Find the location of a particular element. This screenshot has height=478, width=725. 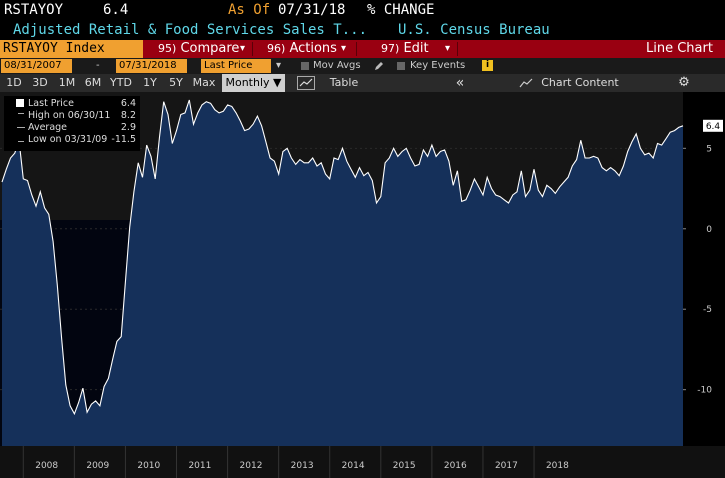

ticker-symbol: RSTAYOY is located at coordinates (34, 10).